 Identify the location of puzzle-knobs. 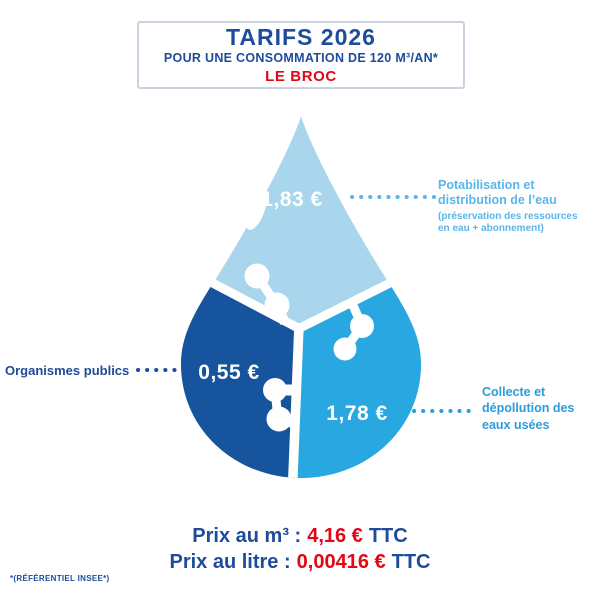
(309, 347).